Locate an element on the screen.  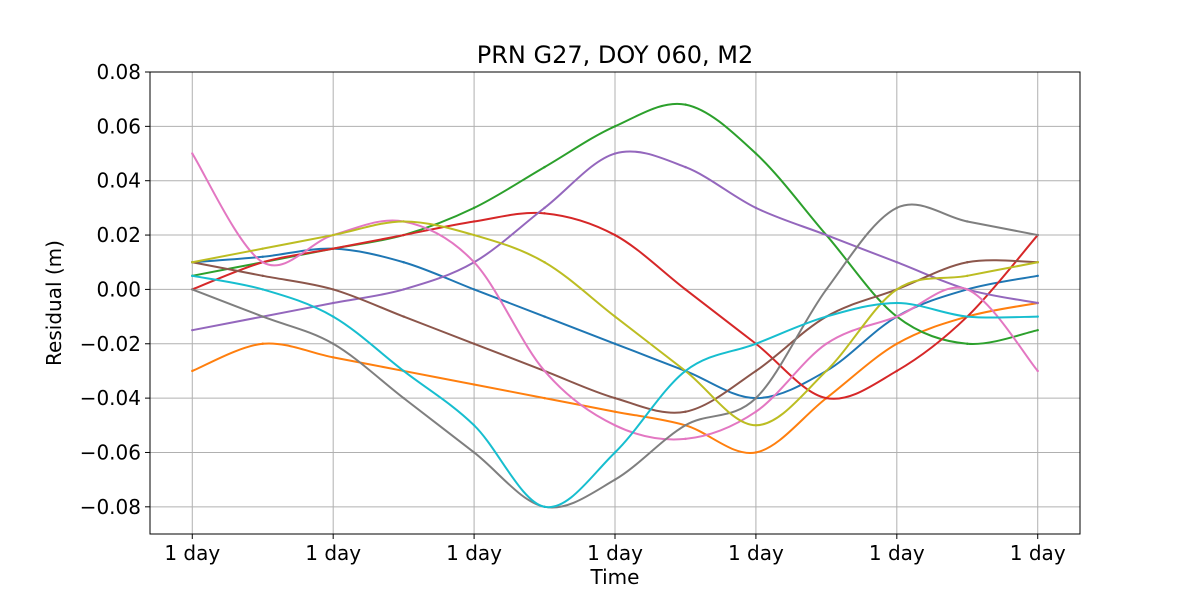
y-tick-label: −0.02 is located at coordinates (110, 344).